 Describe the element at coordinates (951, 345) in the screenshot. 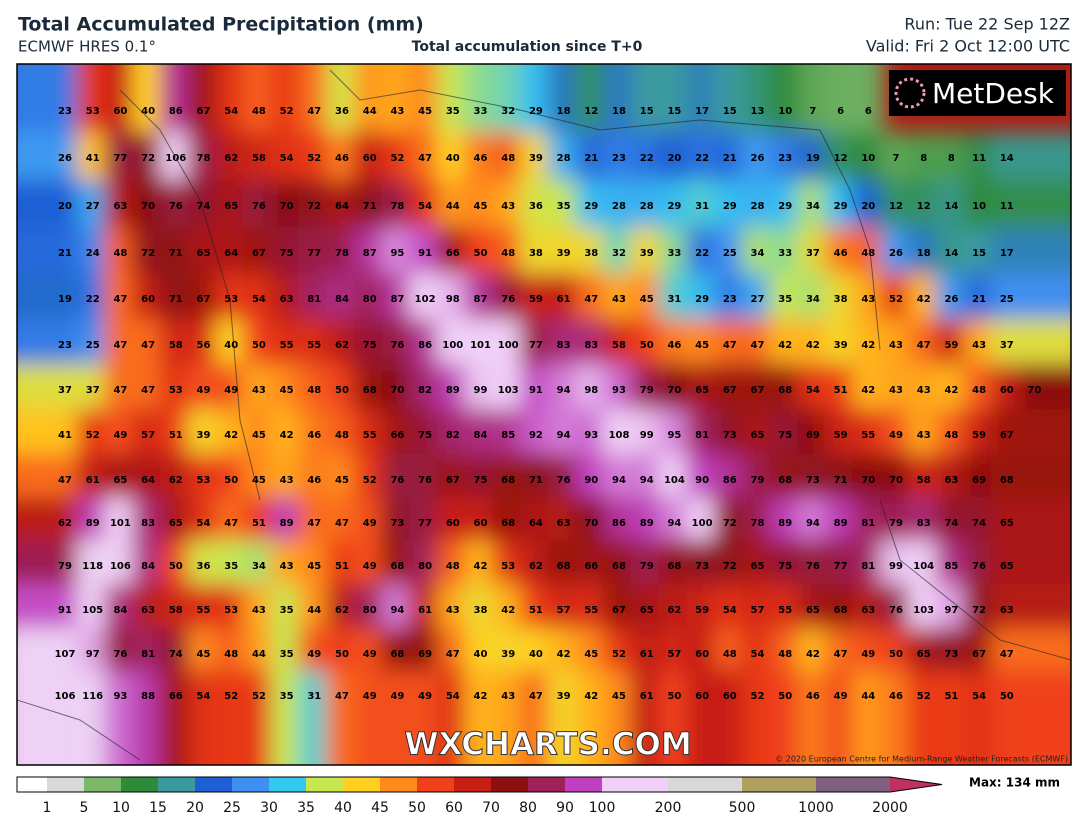

I see `precip-value: 59` at that location.